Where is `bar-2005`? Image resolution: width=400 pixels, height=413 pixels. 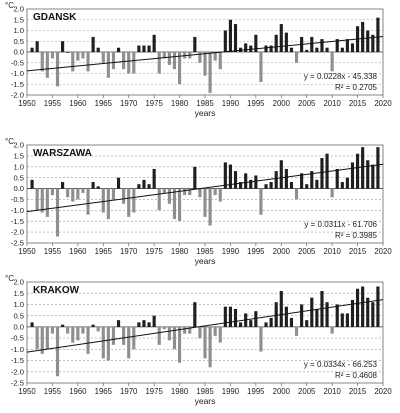
bar-2005 is located at coordinates (307, 323).